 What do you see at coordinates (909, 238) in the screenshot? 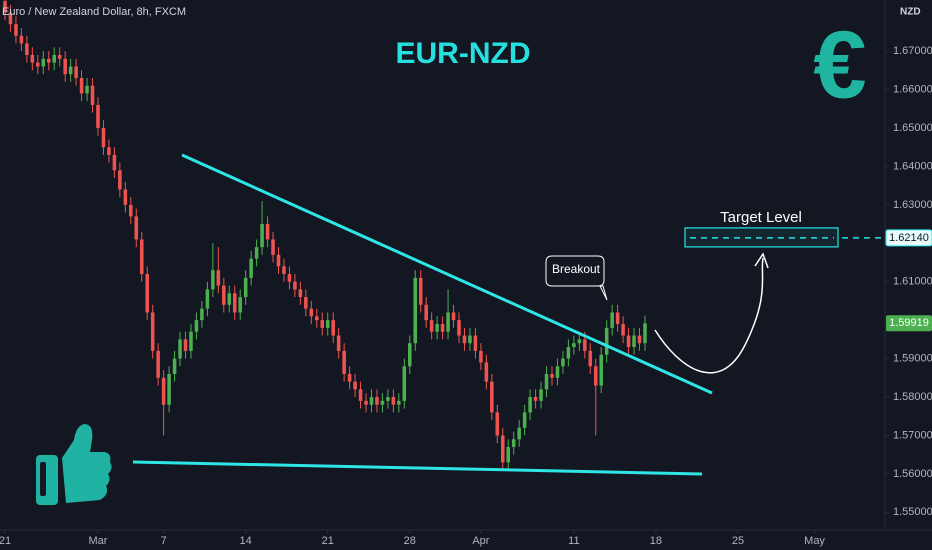
I see `target-price-label: 1.62140` at bounding box center [909, 238].